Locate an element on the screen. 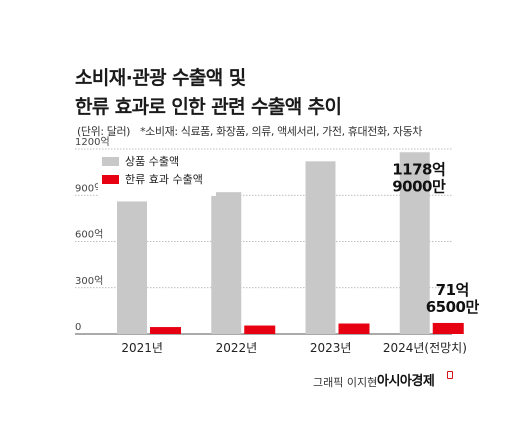 Image resolution: width=532 pixels, height=443 pixels. data-label-line1-1: 71억 is located at coordinates (452, 290).